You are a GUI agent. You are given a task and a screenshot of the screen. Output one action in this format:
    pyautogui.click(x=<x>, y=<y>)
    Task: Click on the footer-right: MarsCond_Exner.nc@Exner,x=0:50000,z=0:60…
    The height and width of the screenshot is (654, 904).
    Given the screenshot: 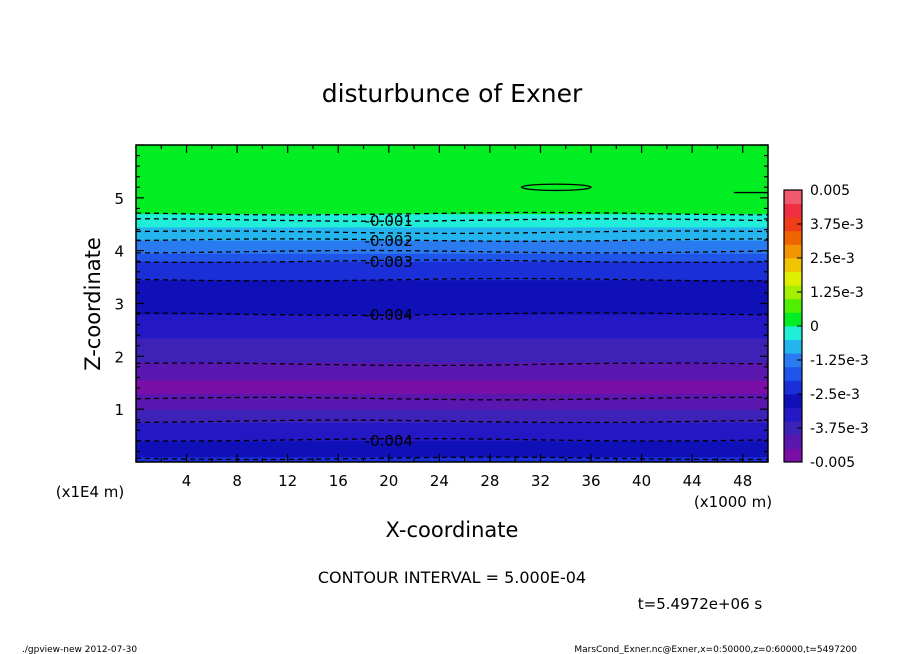 What is the action you would take?
    pyautogui.click(x=715, y=649)
    